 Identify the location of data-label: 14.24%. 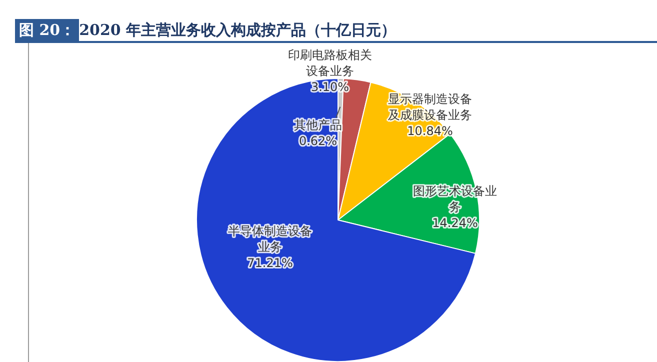
(455, 223).